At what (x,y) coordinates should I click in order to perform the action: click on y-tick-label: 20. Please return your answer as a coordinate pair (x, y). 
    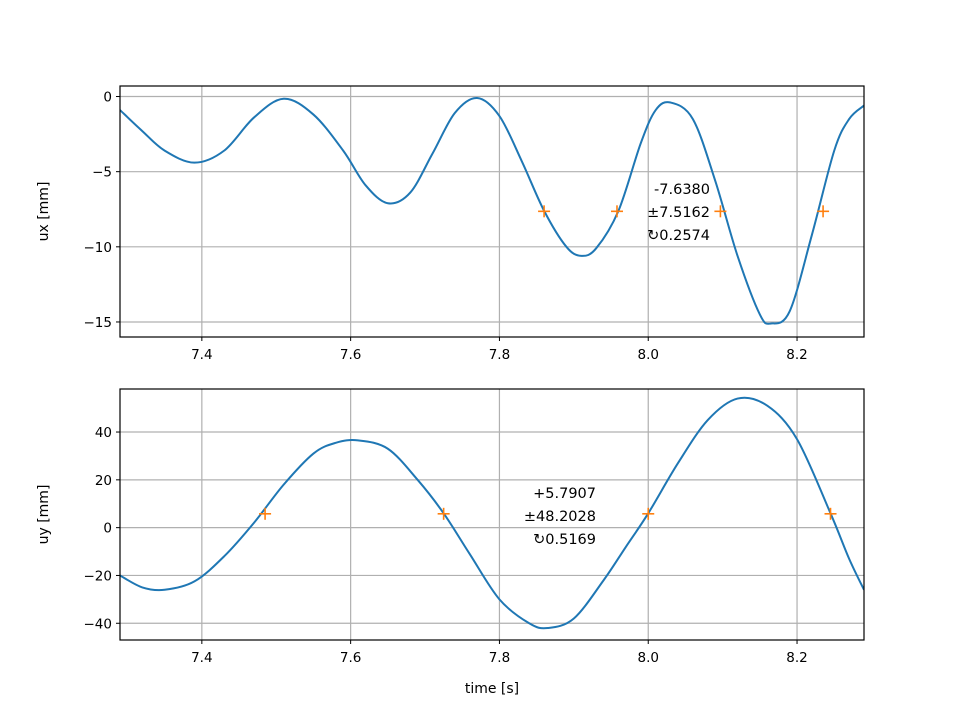
    Looking at the image, I should click on (103, 481).